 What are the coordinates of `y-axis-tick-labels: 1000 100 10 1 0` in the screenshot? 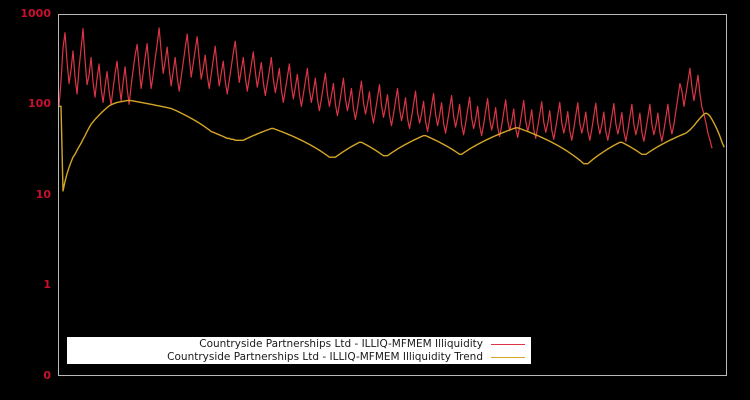 It's located at (25, 200).